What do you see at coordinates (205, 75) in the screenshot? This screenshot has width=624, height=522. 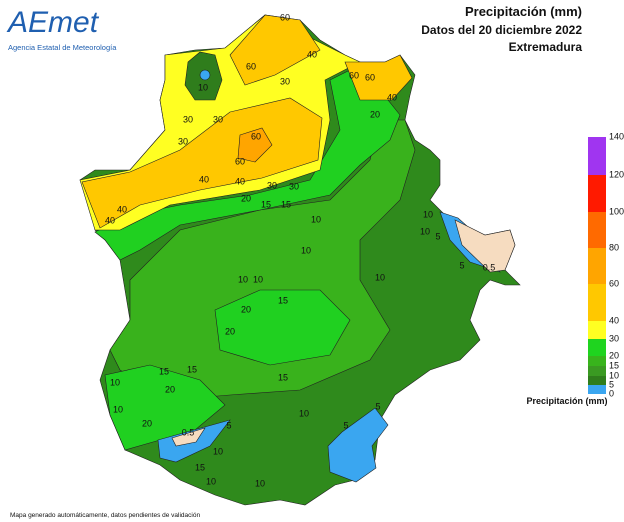 I see `zone-blue-nw` at bounding box center [205, 75].